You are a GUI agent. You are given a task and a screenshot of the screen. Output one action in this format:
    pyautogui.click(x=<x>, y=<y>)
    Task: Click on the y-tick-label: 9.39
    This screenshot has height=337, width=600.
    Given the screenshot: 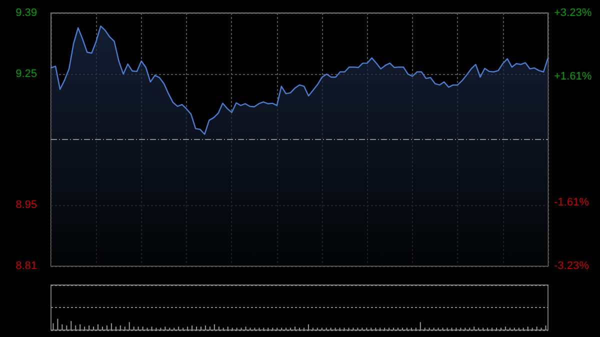 What is the action you would take?
    pyautogui.click(x=26, y=13)
    